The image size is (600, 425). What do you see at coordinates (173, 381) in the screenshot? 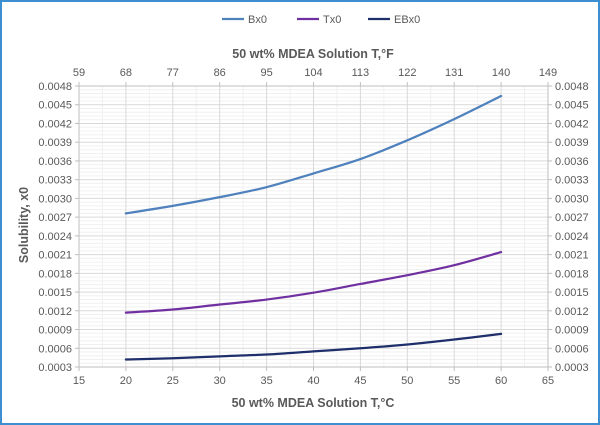
I see `x-tick-label: 25` at bounding box center [173, 381].